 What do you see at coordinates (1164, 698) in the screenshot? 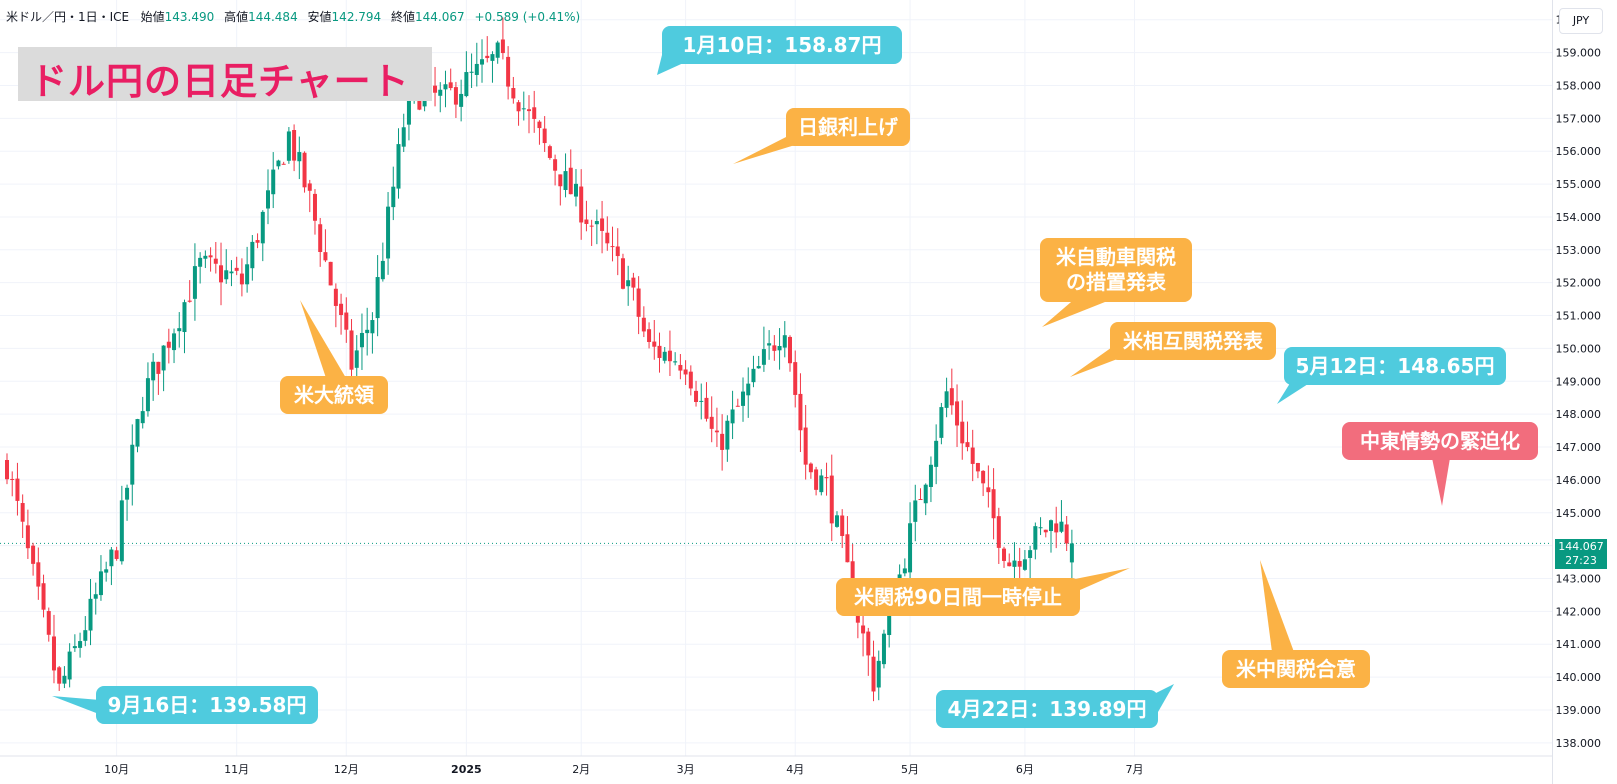
I see `leader-apr22` at bounding box center [1164, 698].